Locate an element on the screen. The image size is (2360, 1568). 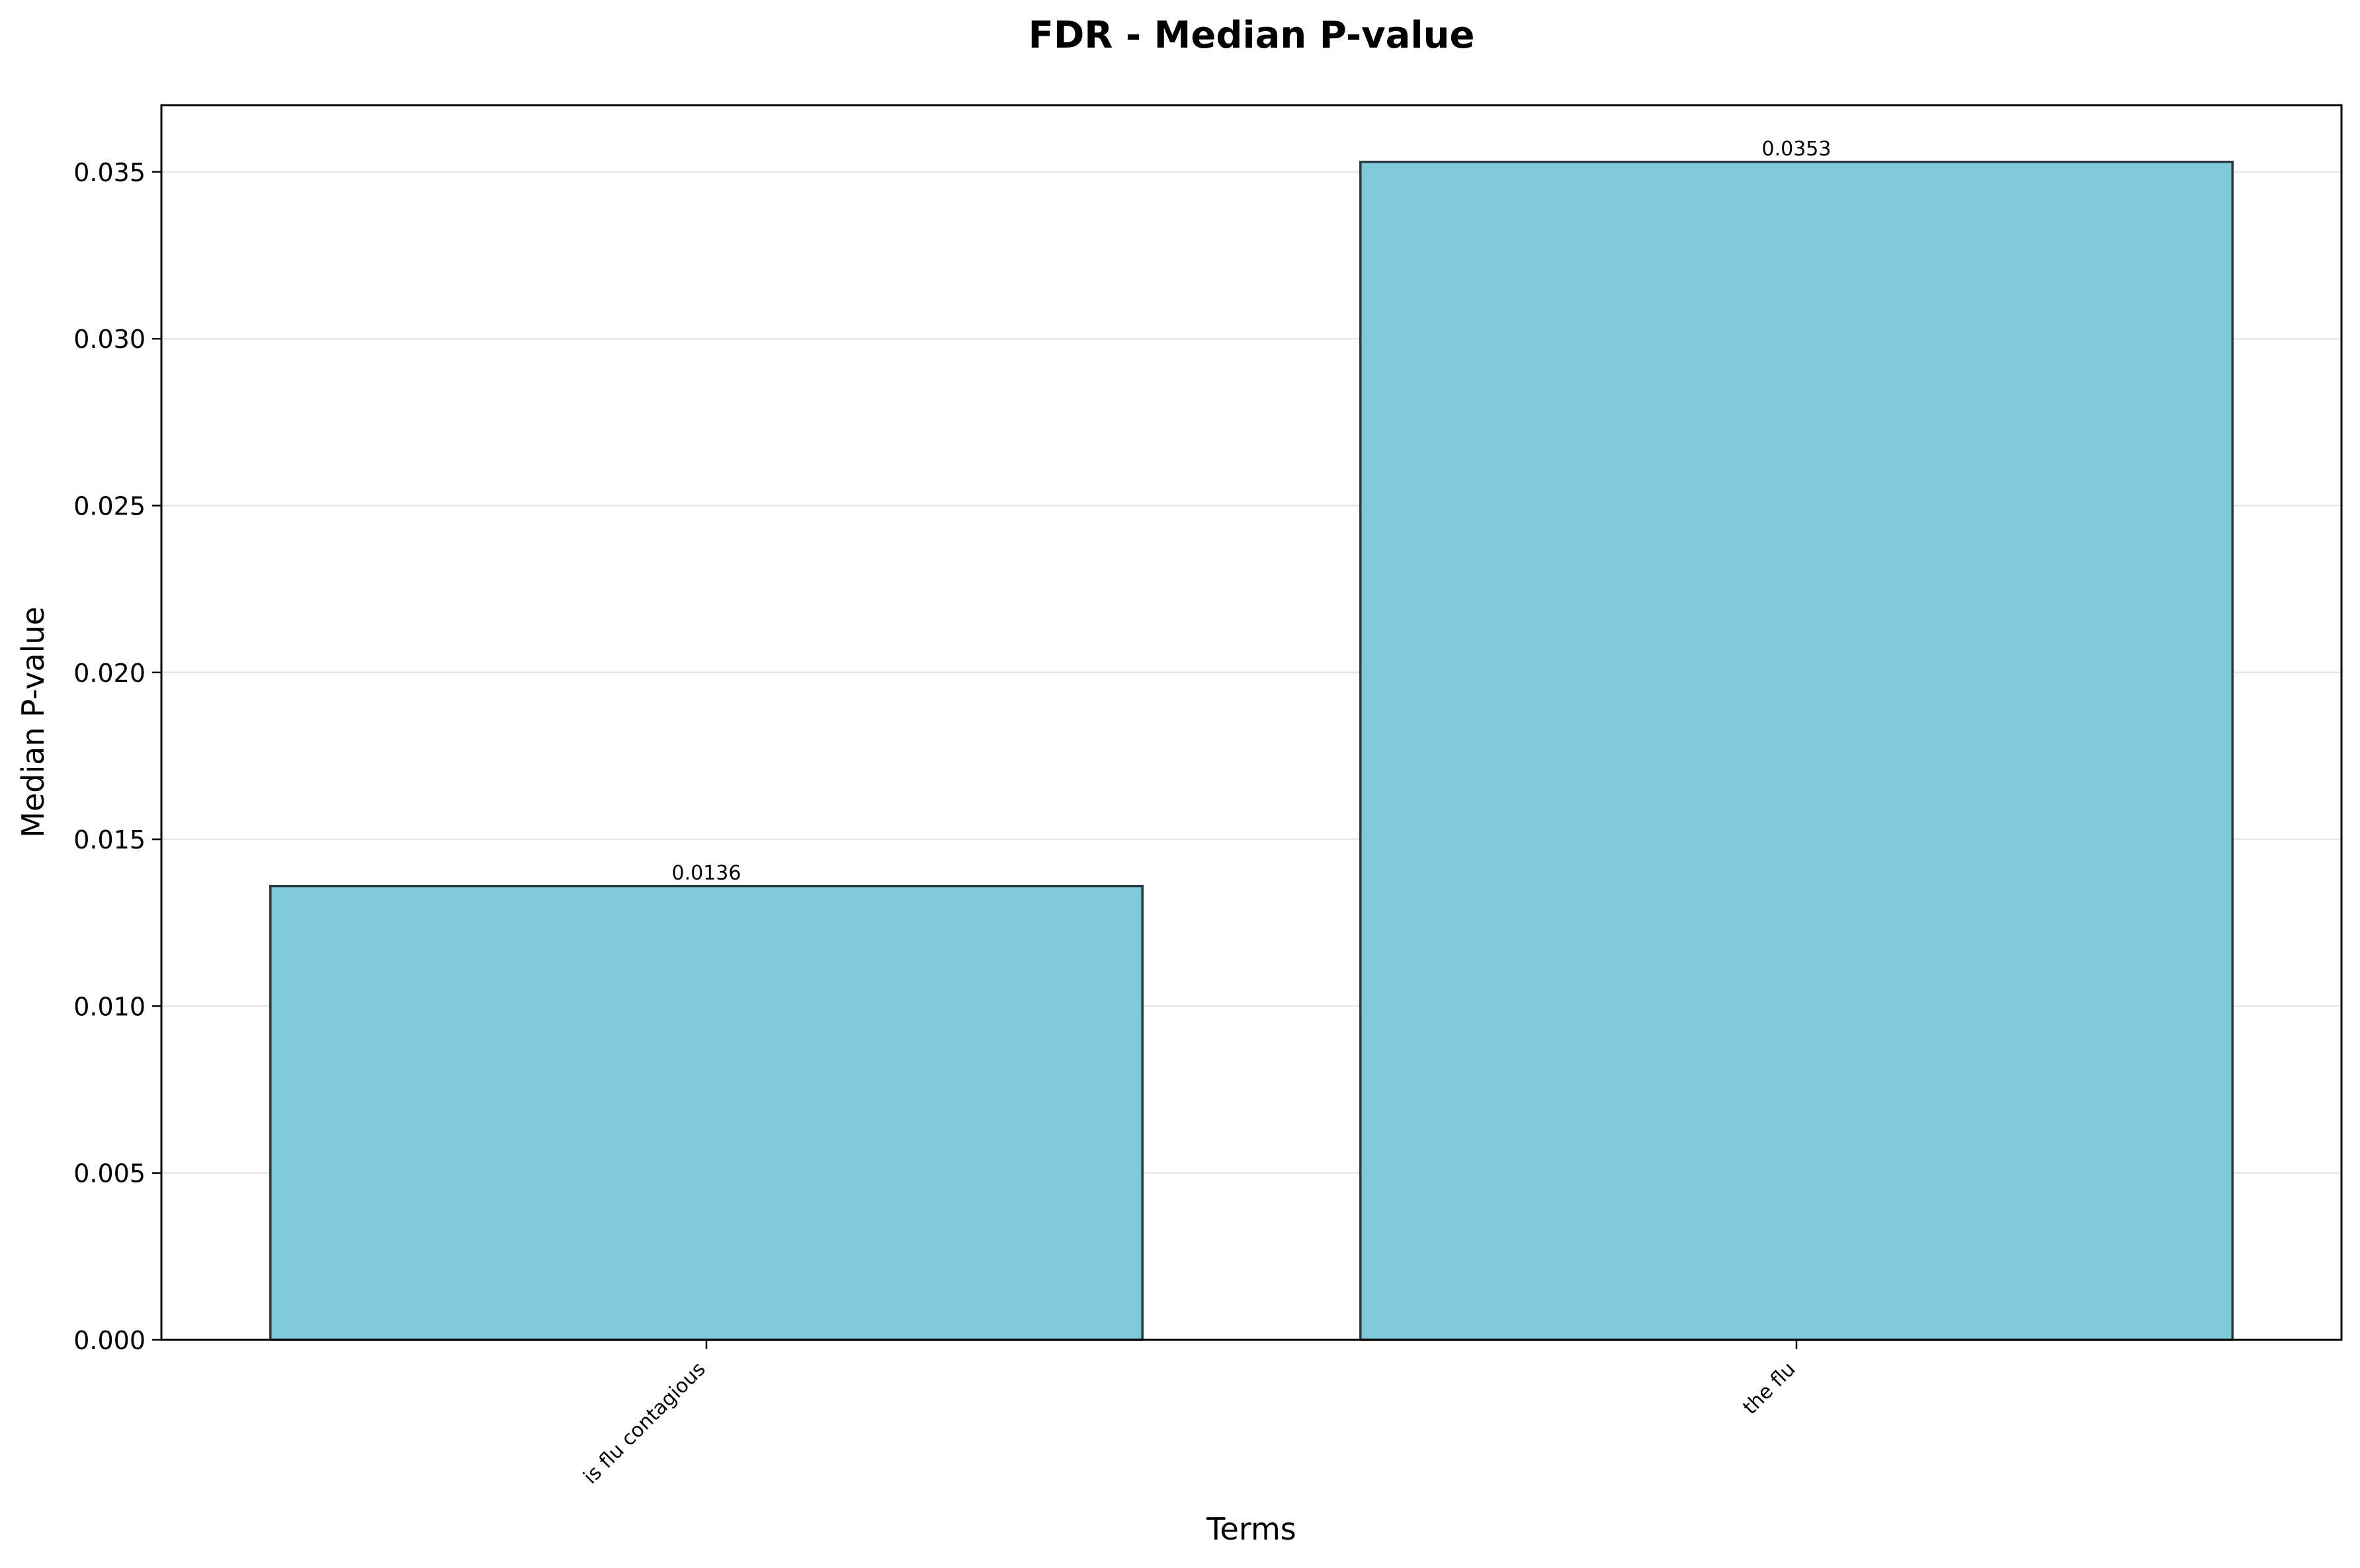
y-tick-label: 0.000 is located at coordinates (109, 1340).